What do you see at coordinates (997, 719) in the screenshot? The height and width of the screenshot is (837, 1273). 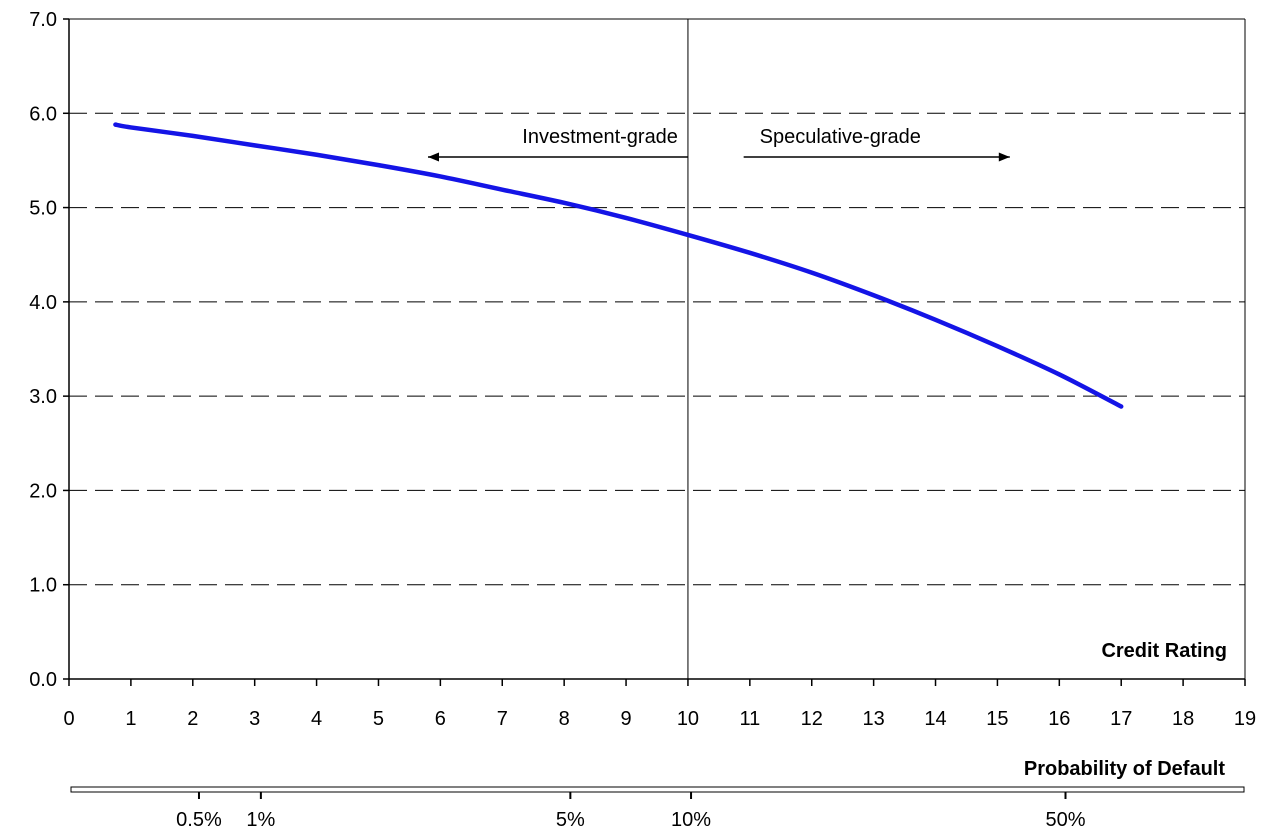 I see `x-tick-label: 15` at bounding box center [997, 719].